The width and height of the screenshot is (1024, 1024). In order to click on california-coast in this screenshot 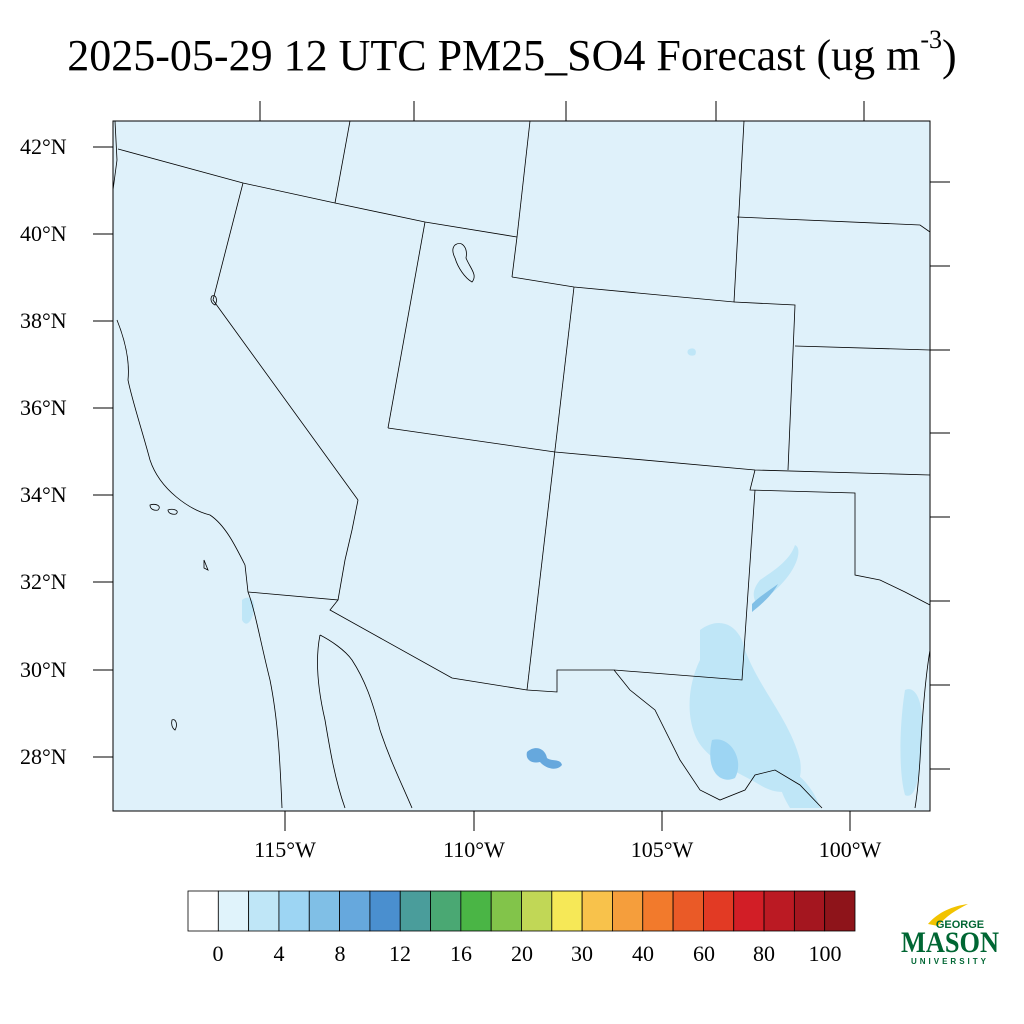, I will do `click(180, 356)`.